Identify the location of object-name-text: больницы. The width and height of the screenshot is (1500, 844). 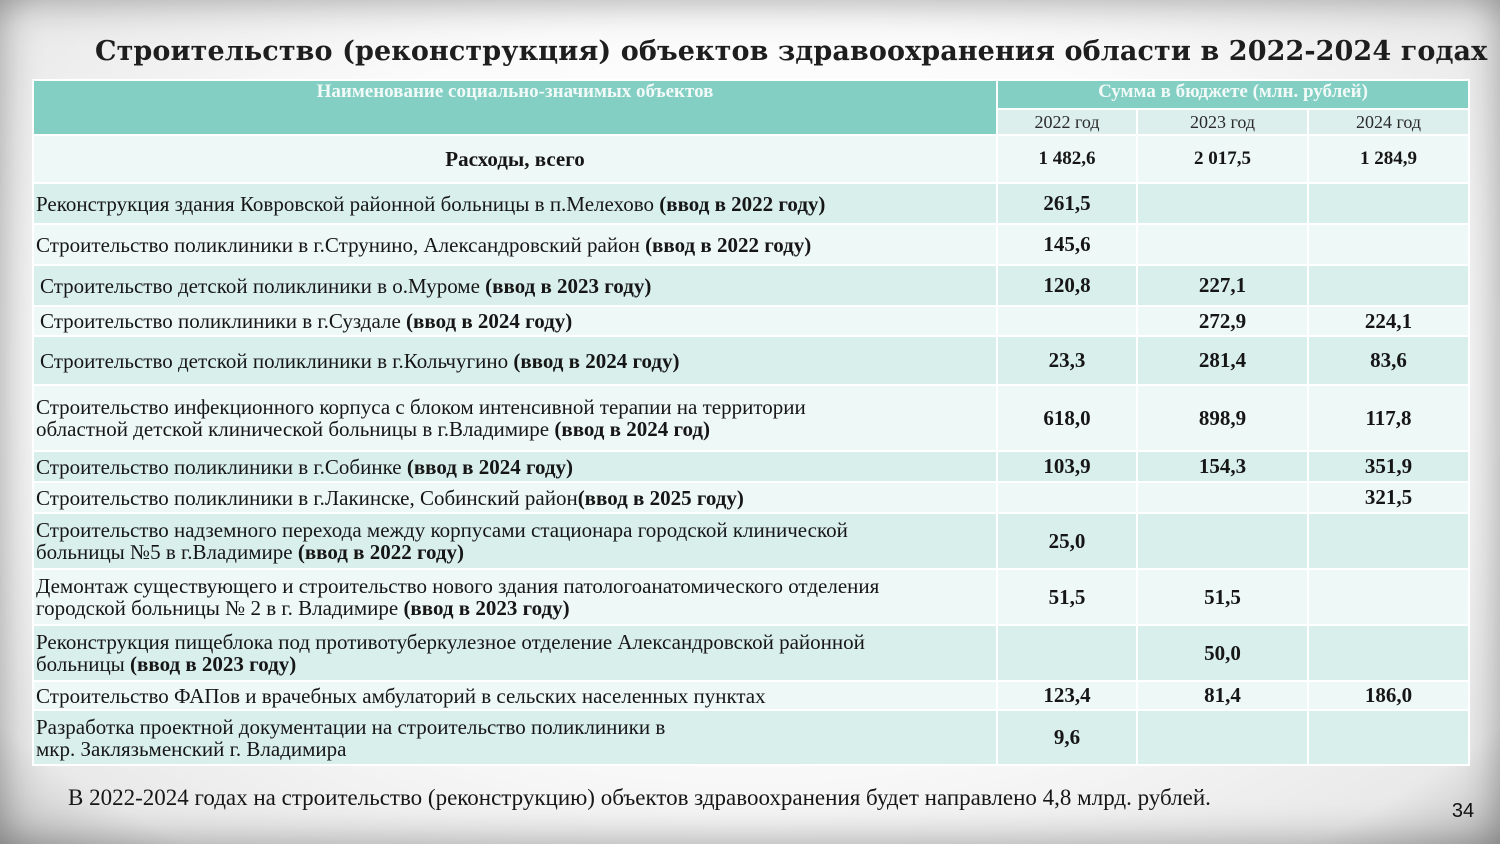
(83, 664).